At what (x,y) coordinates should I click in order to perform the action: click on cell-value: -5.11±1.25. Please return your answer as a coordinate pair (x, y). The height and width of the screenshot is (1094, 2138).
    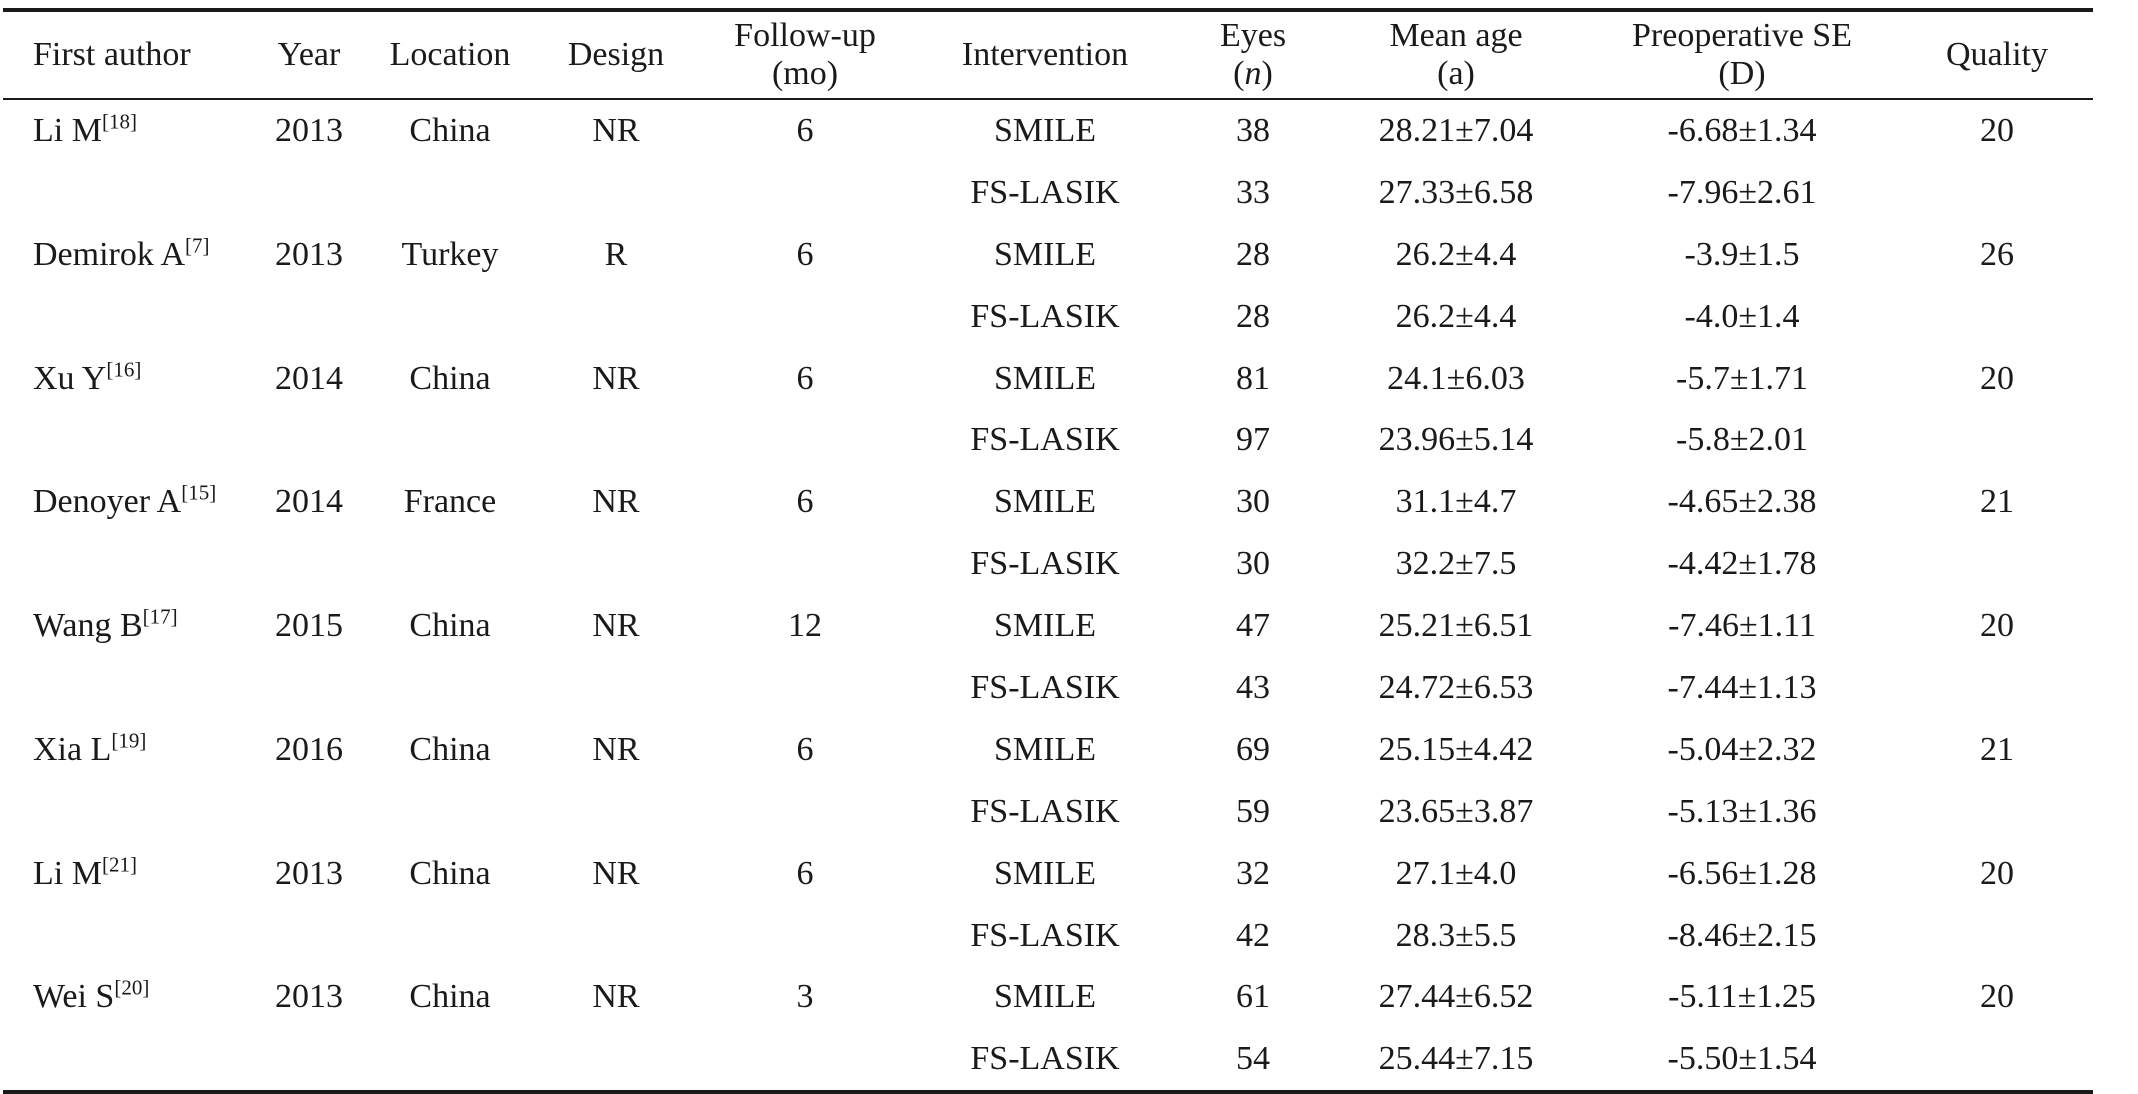
    Looking at the image, I should click on (1742, 997).